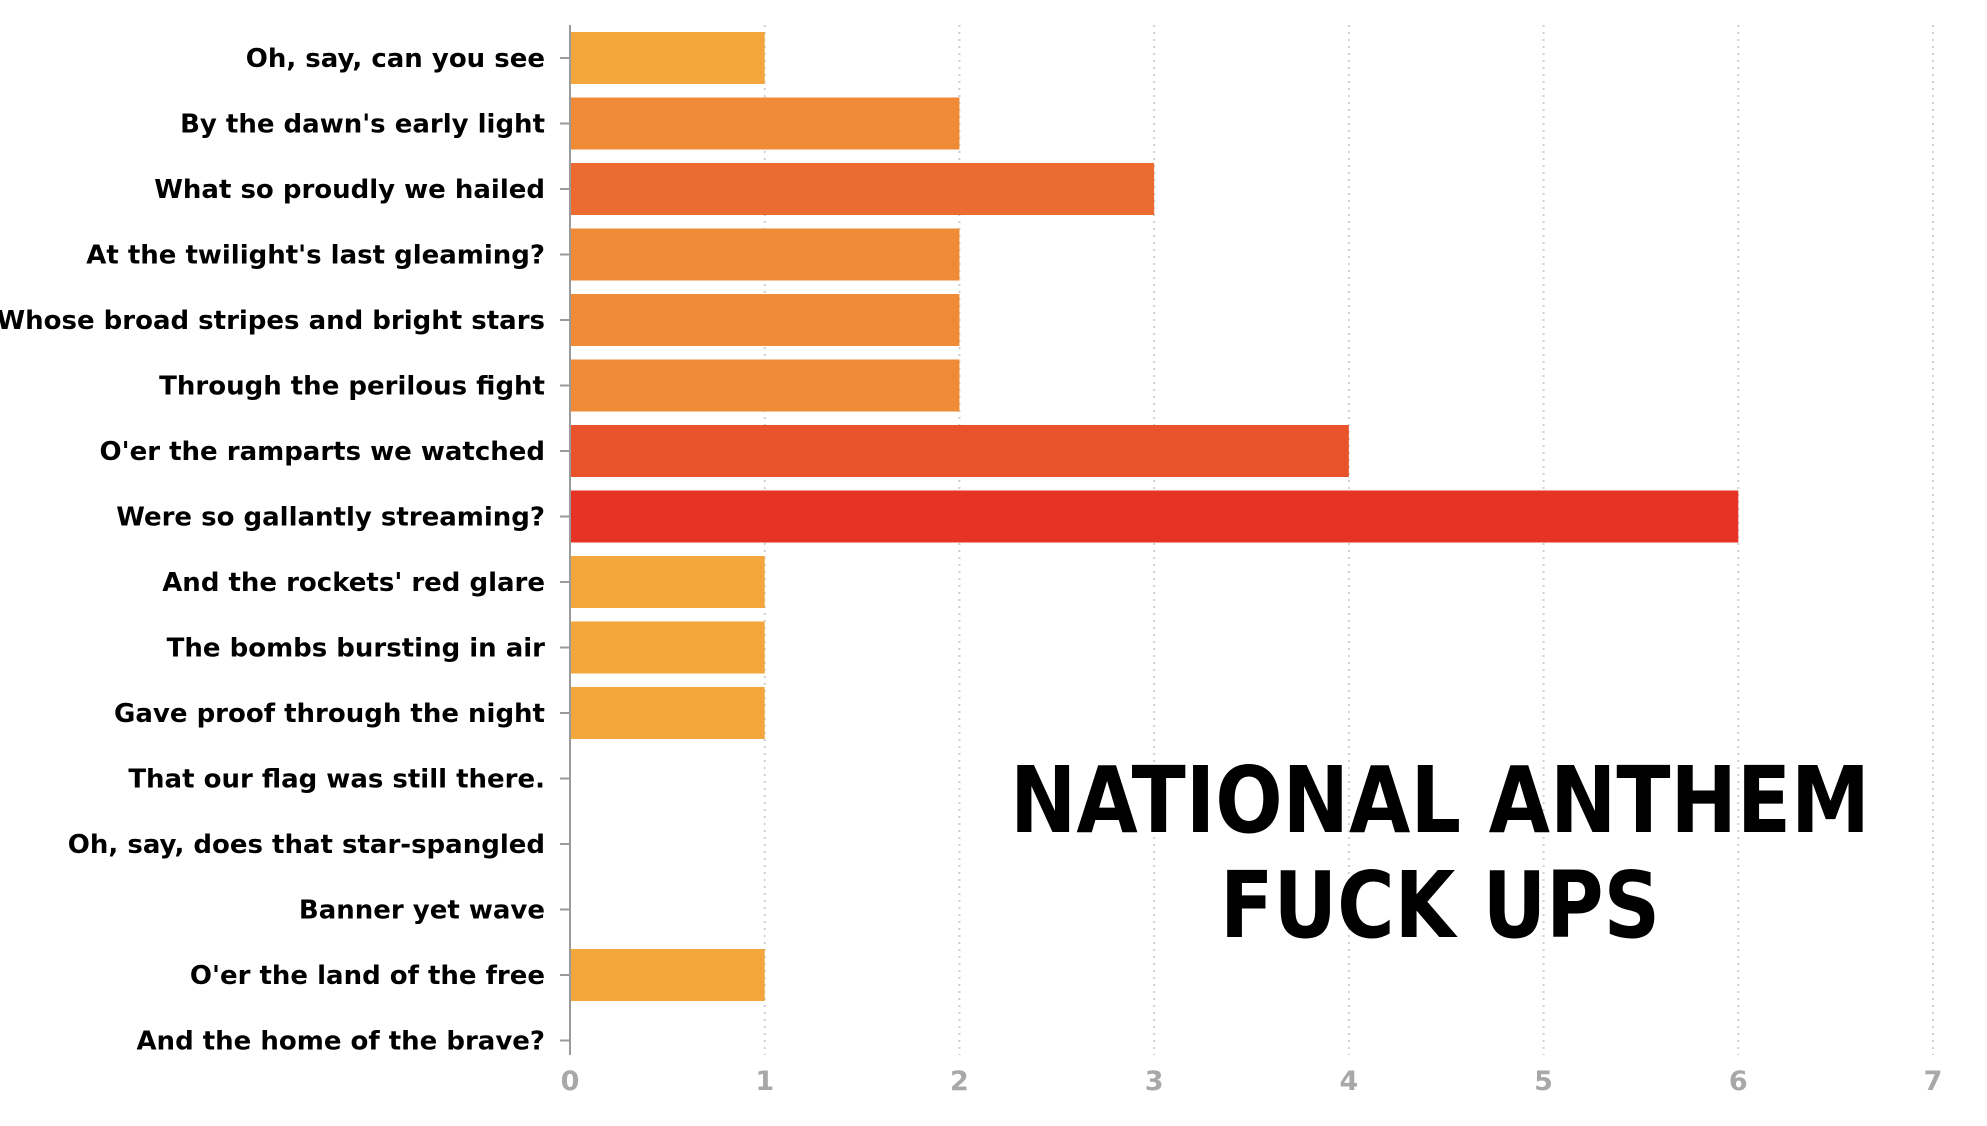  What do you see at coordinates (356, 649) in the screenshot?
I see `category-label: The bombs bursting in air` at bounding box center [356, 649].